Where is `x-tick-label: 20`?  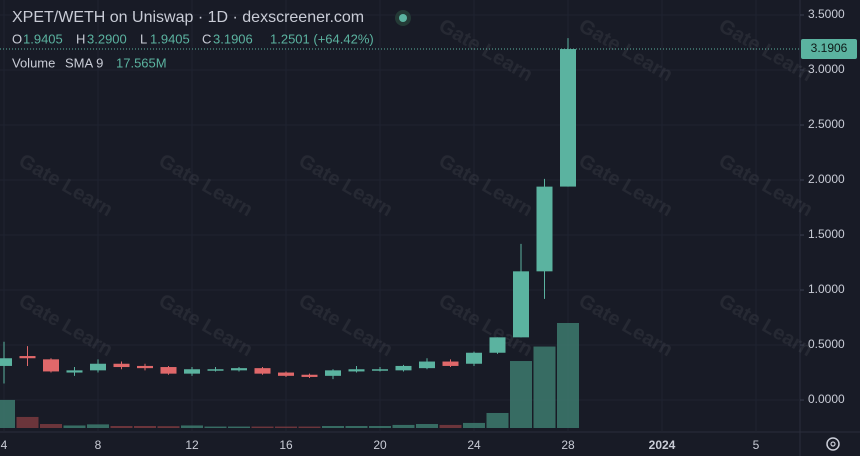 x-tick-label: 20 is located at coordinates (380, 445).